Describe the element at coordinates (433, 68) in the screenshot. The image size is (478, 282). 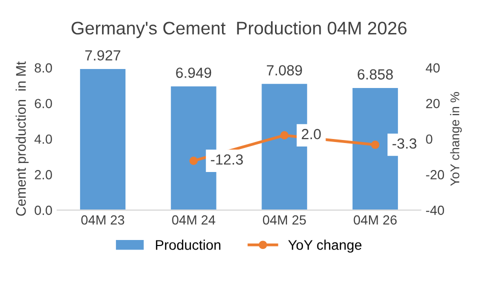
I see `y2-tick-label: 40` at that location.